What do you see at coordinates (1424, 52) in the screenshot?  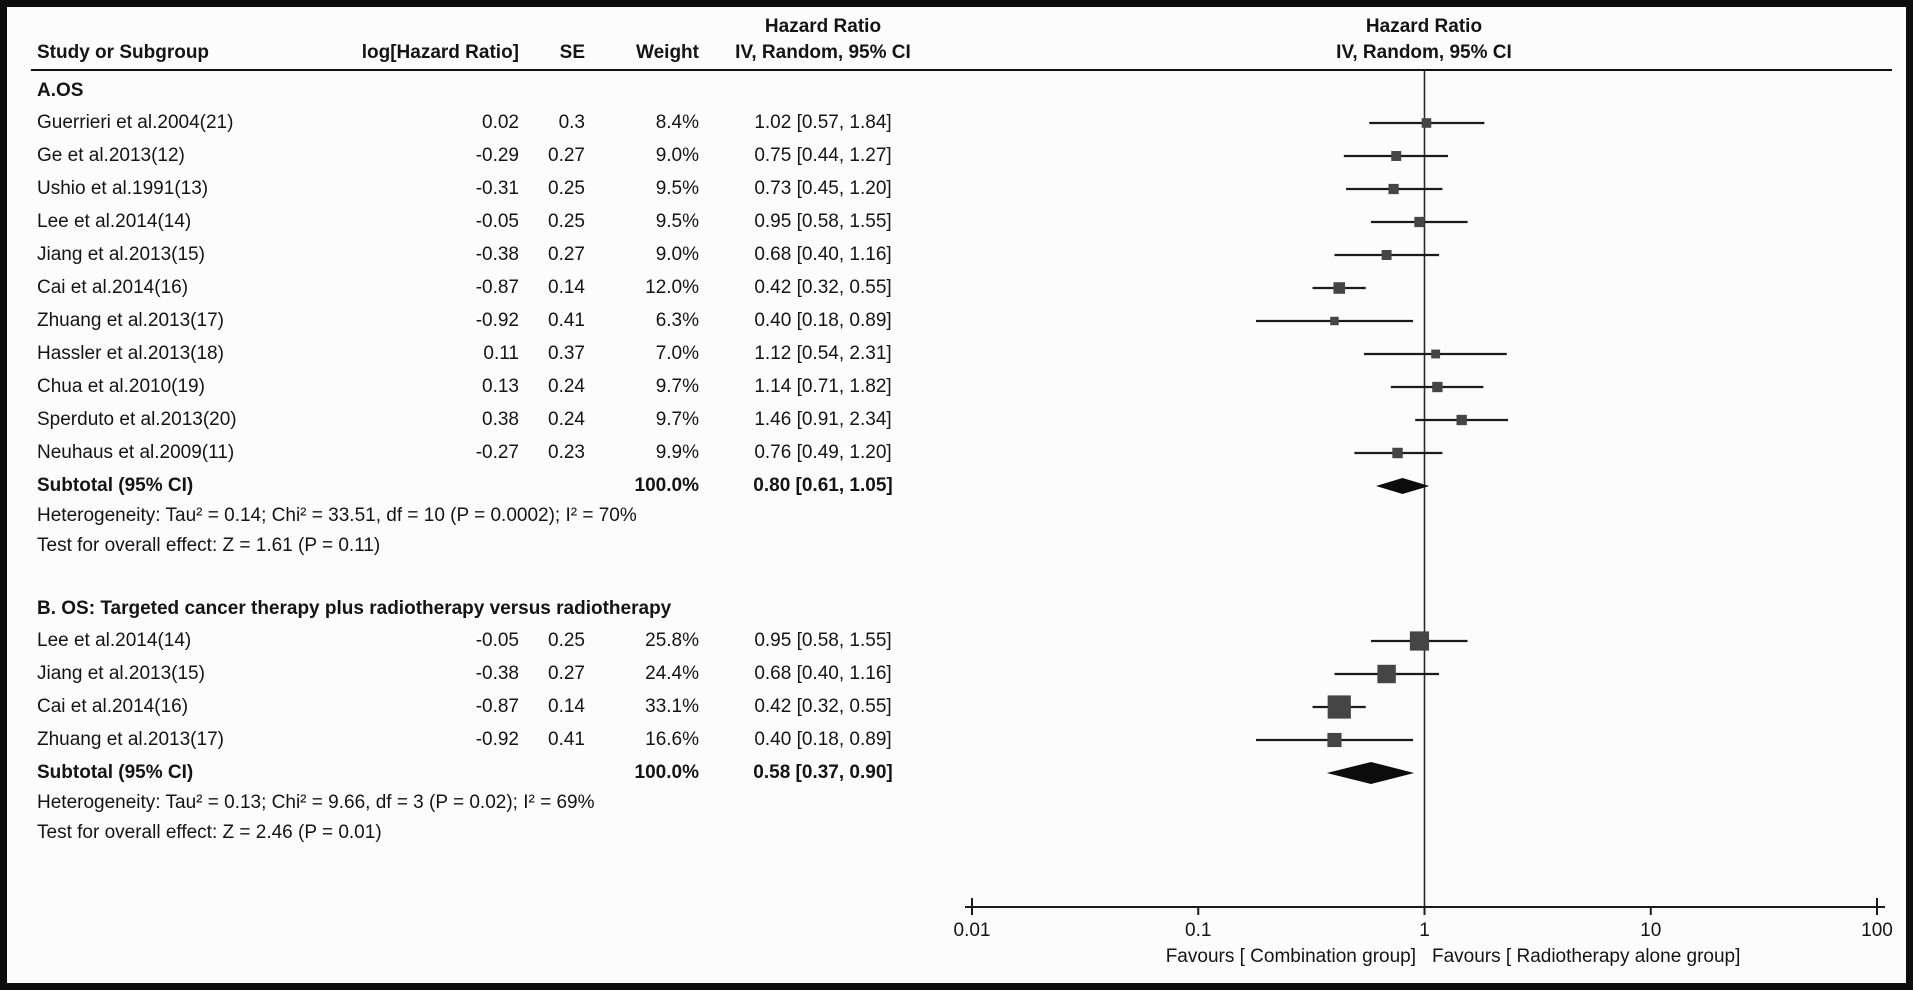 I see `plot-column-subheader: IV, Random, 95% CI` at bounding box center [1424, 52].